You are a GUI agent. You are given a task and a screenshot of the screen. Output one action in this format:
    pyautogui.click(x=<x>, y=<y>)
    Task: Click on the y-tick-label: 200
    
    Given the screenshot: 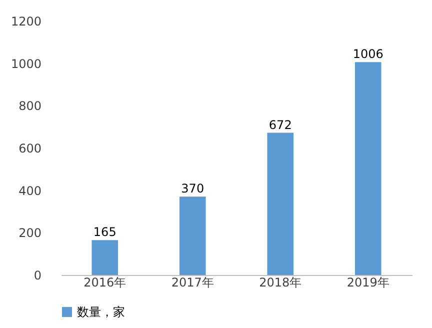 What is the action you would take?
    pyautogui.click(x=30, y=233)
    